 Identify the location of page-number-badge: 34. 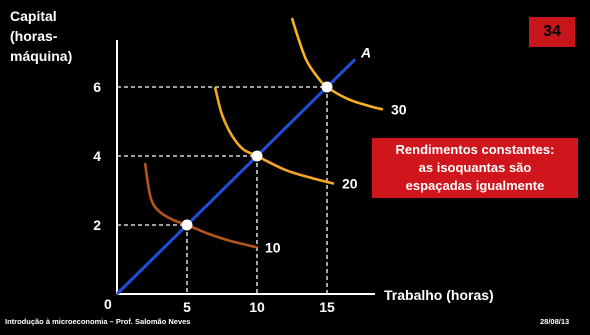
(552, 32).